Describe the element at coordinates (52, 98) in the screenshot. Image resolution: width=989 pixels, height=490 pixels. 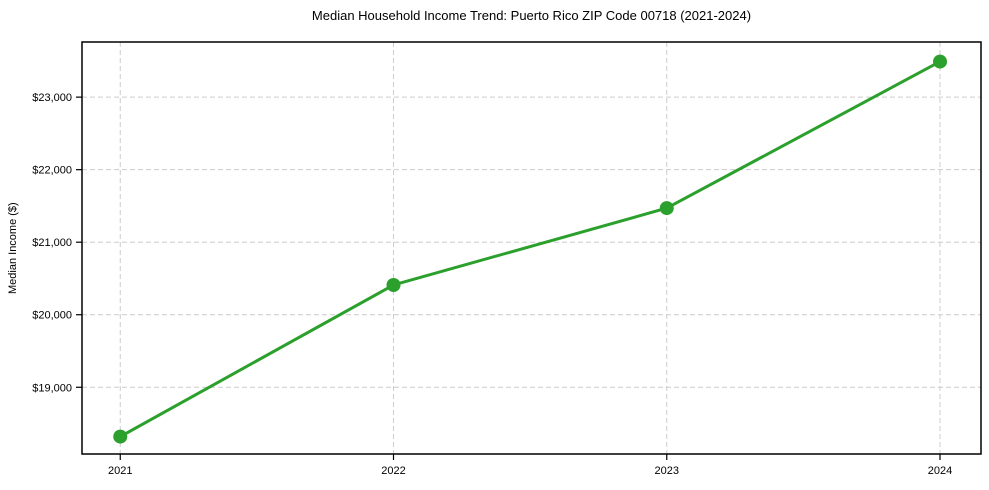
I see `y-tick-label: $23,000` at that location.